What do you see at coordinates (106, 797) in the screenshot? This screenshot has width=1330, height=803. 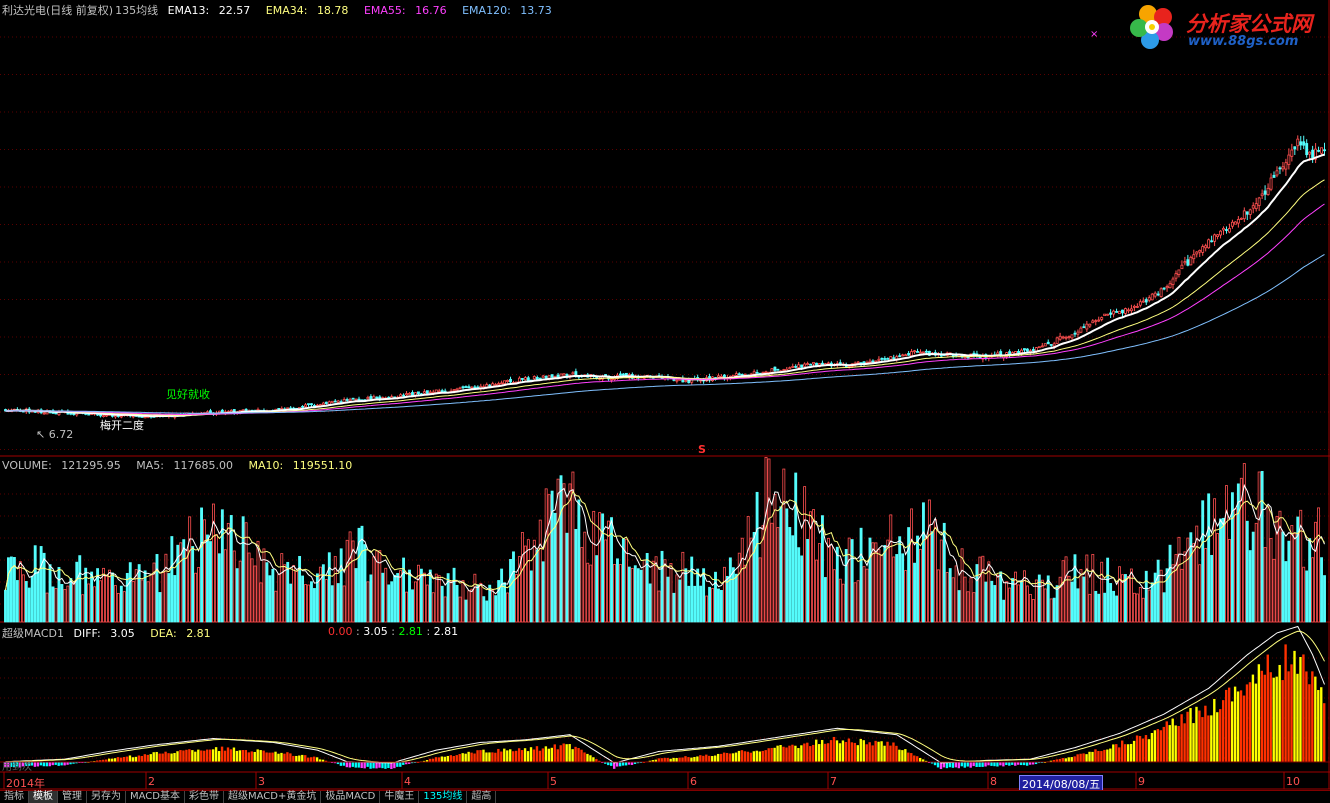 I see `tab-3: 另存为` at bounding box center [106, 797].